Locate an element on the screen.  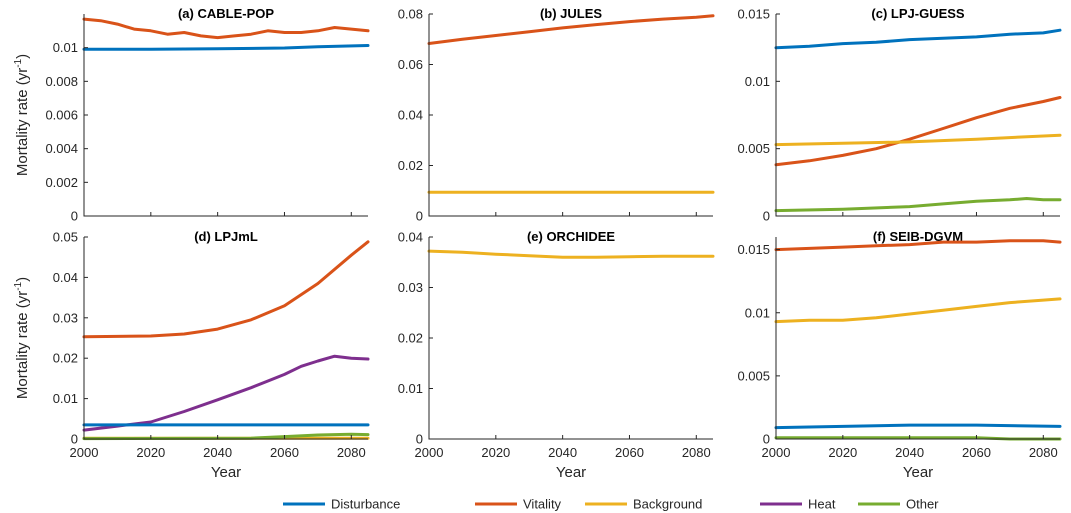
series-line-heat is located at coordinates (226, 393).